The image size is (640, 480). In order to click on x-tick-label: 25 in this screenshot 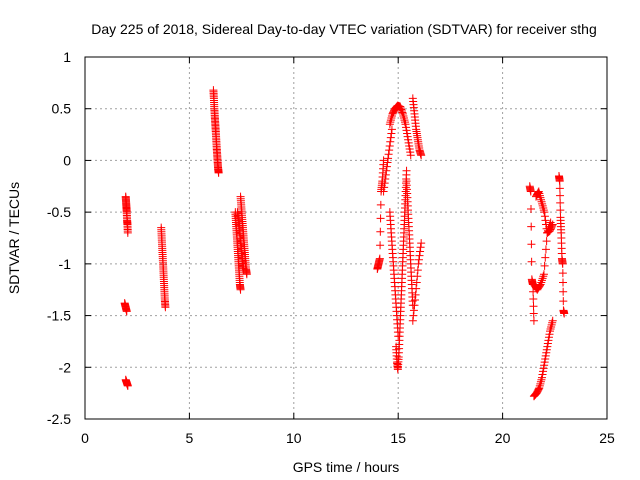, I will do `click(607, 438)`.